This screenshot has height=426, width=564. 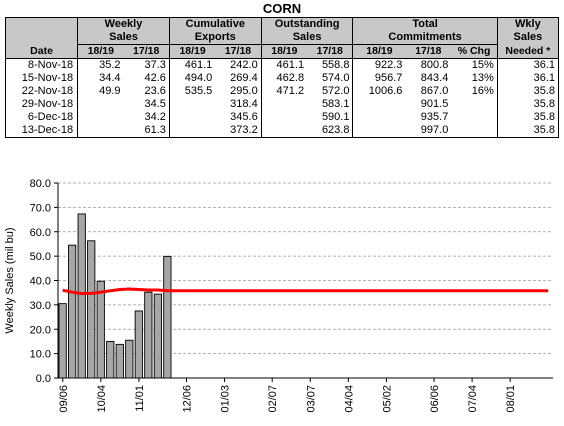 I want to click on cell-os1: 462.8, so click(x=284, y=78).